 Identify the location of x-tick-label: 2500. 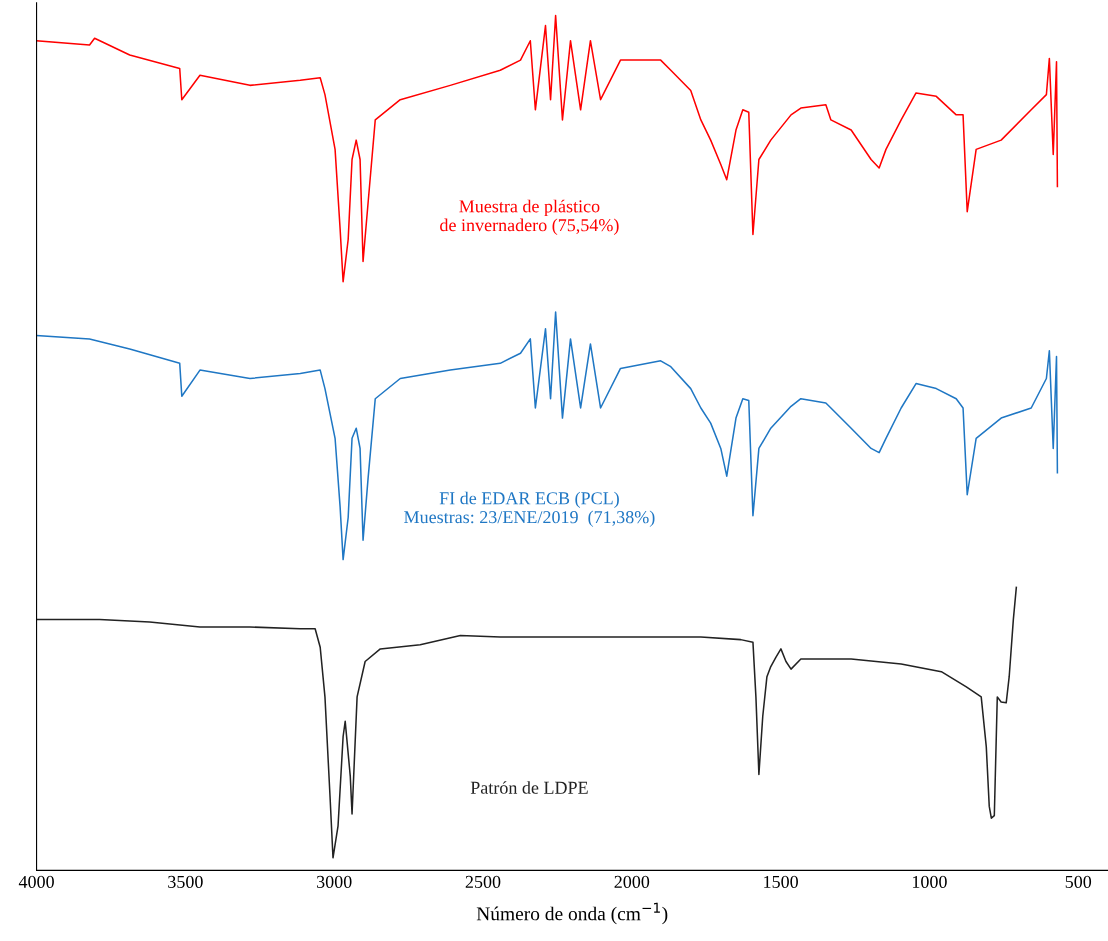
(483, 881).